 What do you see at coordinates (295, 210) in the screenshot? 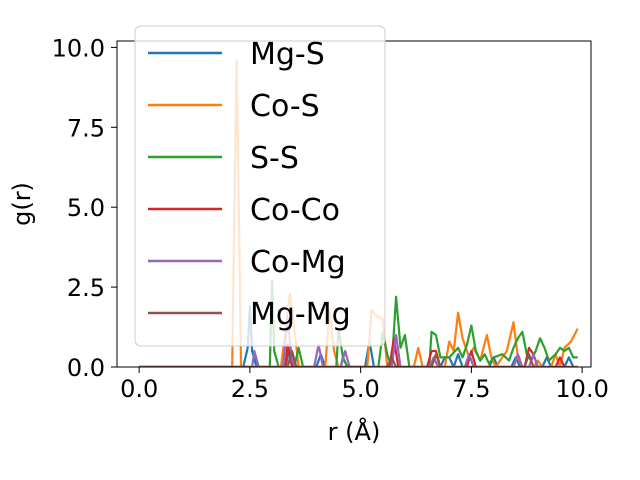
I see `legend-label: Co-Co` at bounding box center [295, 210].